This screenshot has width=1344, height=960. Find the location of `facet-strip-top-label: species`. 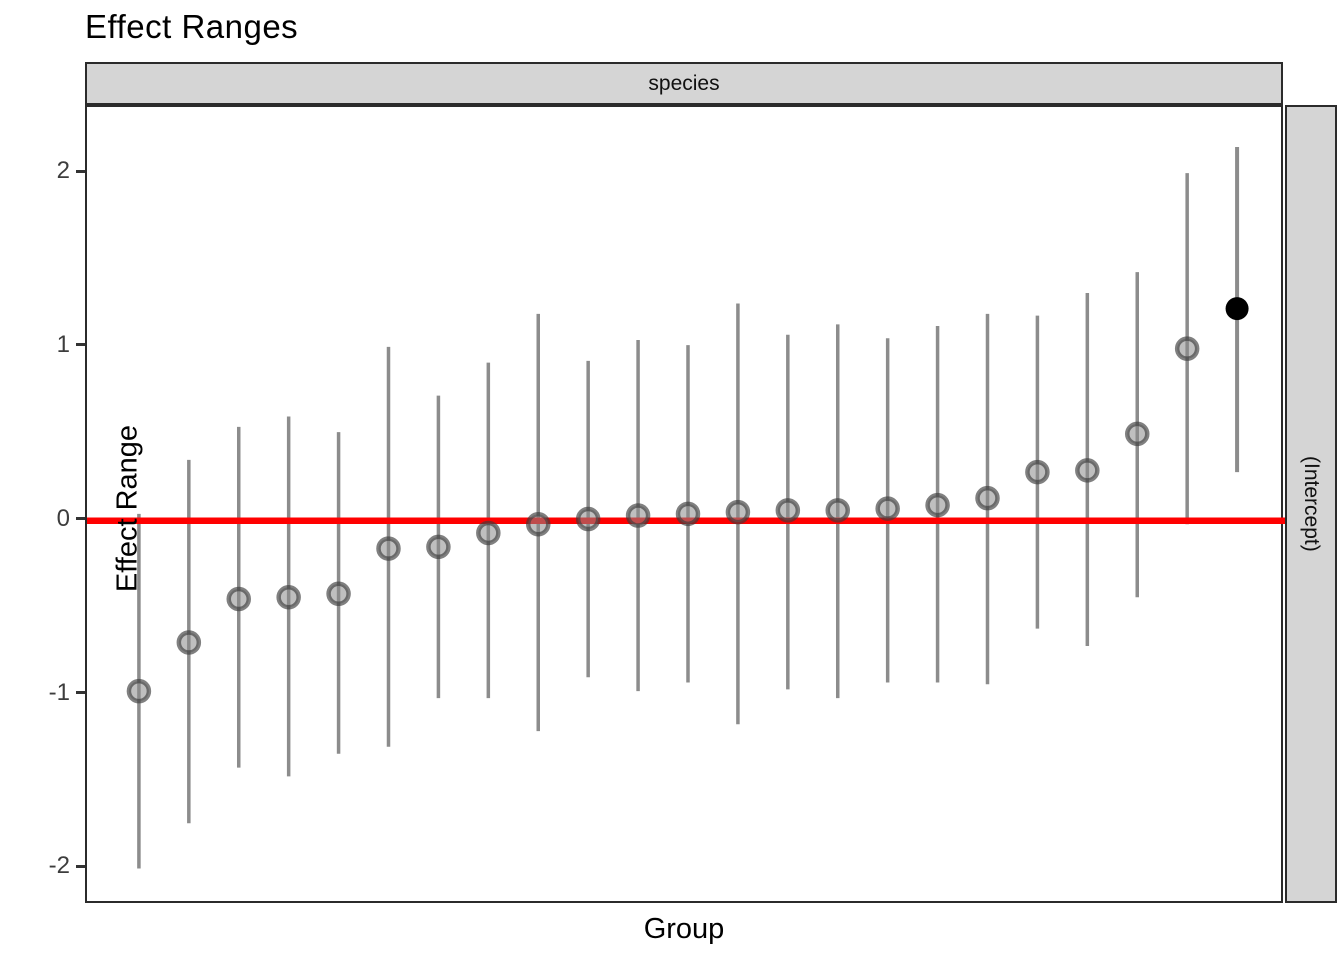

facet-strip-top-label: species is located at coordinates (684, 83).